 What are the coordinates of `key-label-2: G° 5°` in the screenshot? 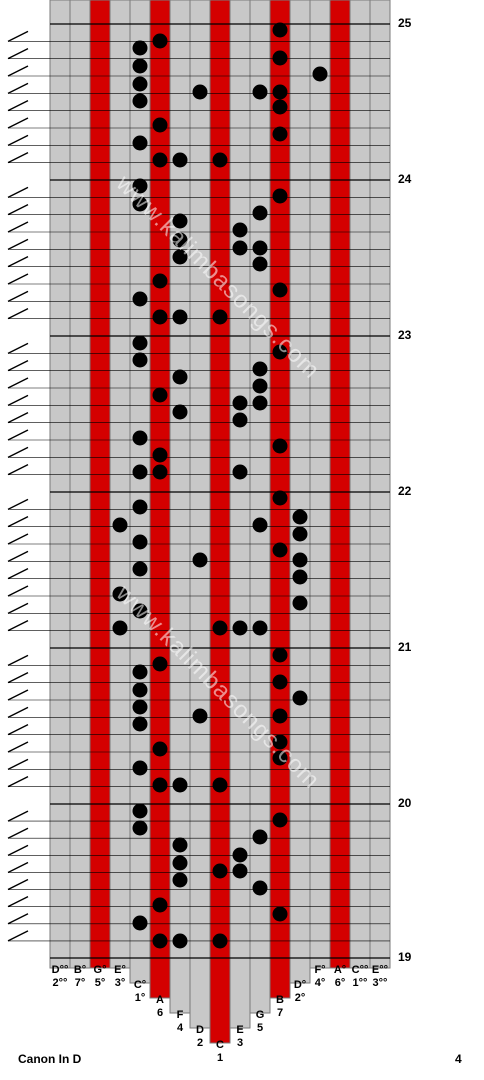 It's located at (100, 977).